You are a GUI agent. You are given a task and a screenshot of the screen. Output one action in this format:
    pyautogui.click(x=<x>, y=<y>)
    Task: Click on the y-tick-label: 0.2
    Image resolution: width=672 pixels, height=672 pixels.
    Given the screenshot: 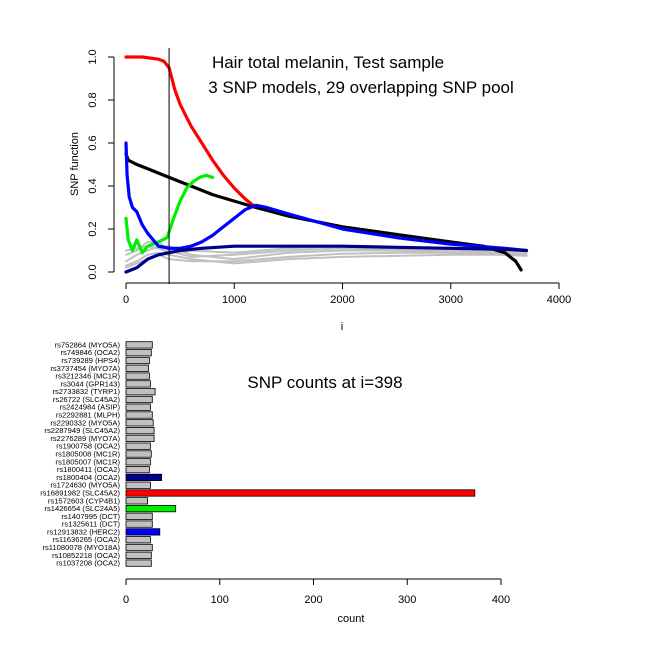 What is the action you would take?
    pyautogui.click(x=93, y=228)
    